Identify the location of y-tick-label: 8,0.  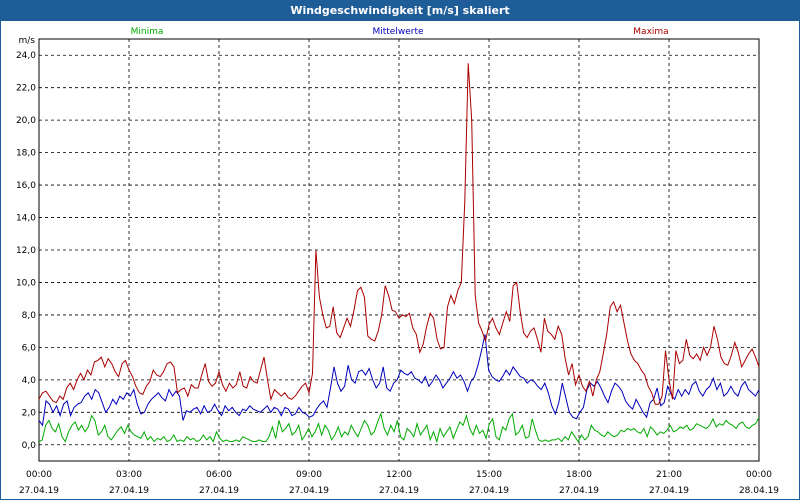
(29, 316).